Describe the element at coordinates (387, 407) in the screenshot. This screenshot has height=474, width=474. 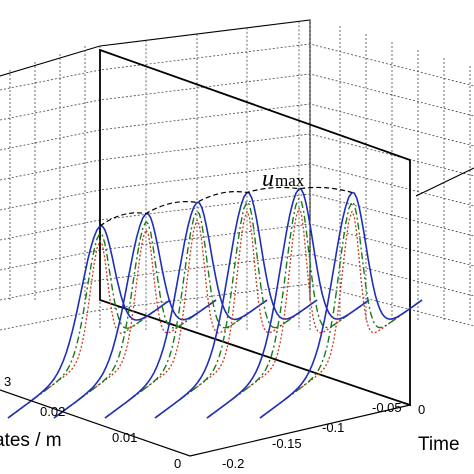
I see `time-tick-label: -0.05` at that location.